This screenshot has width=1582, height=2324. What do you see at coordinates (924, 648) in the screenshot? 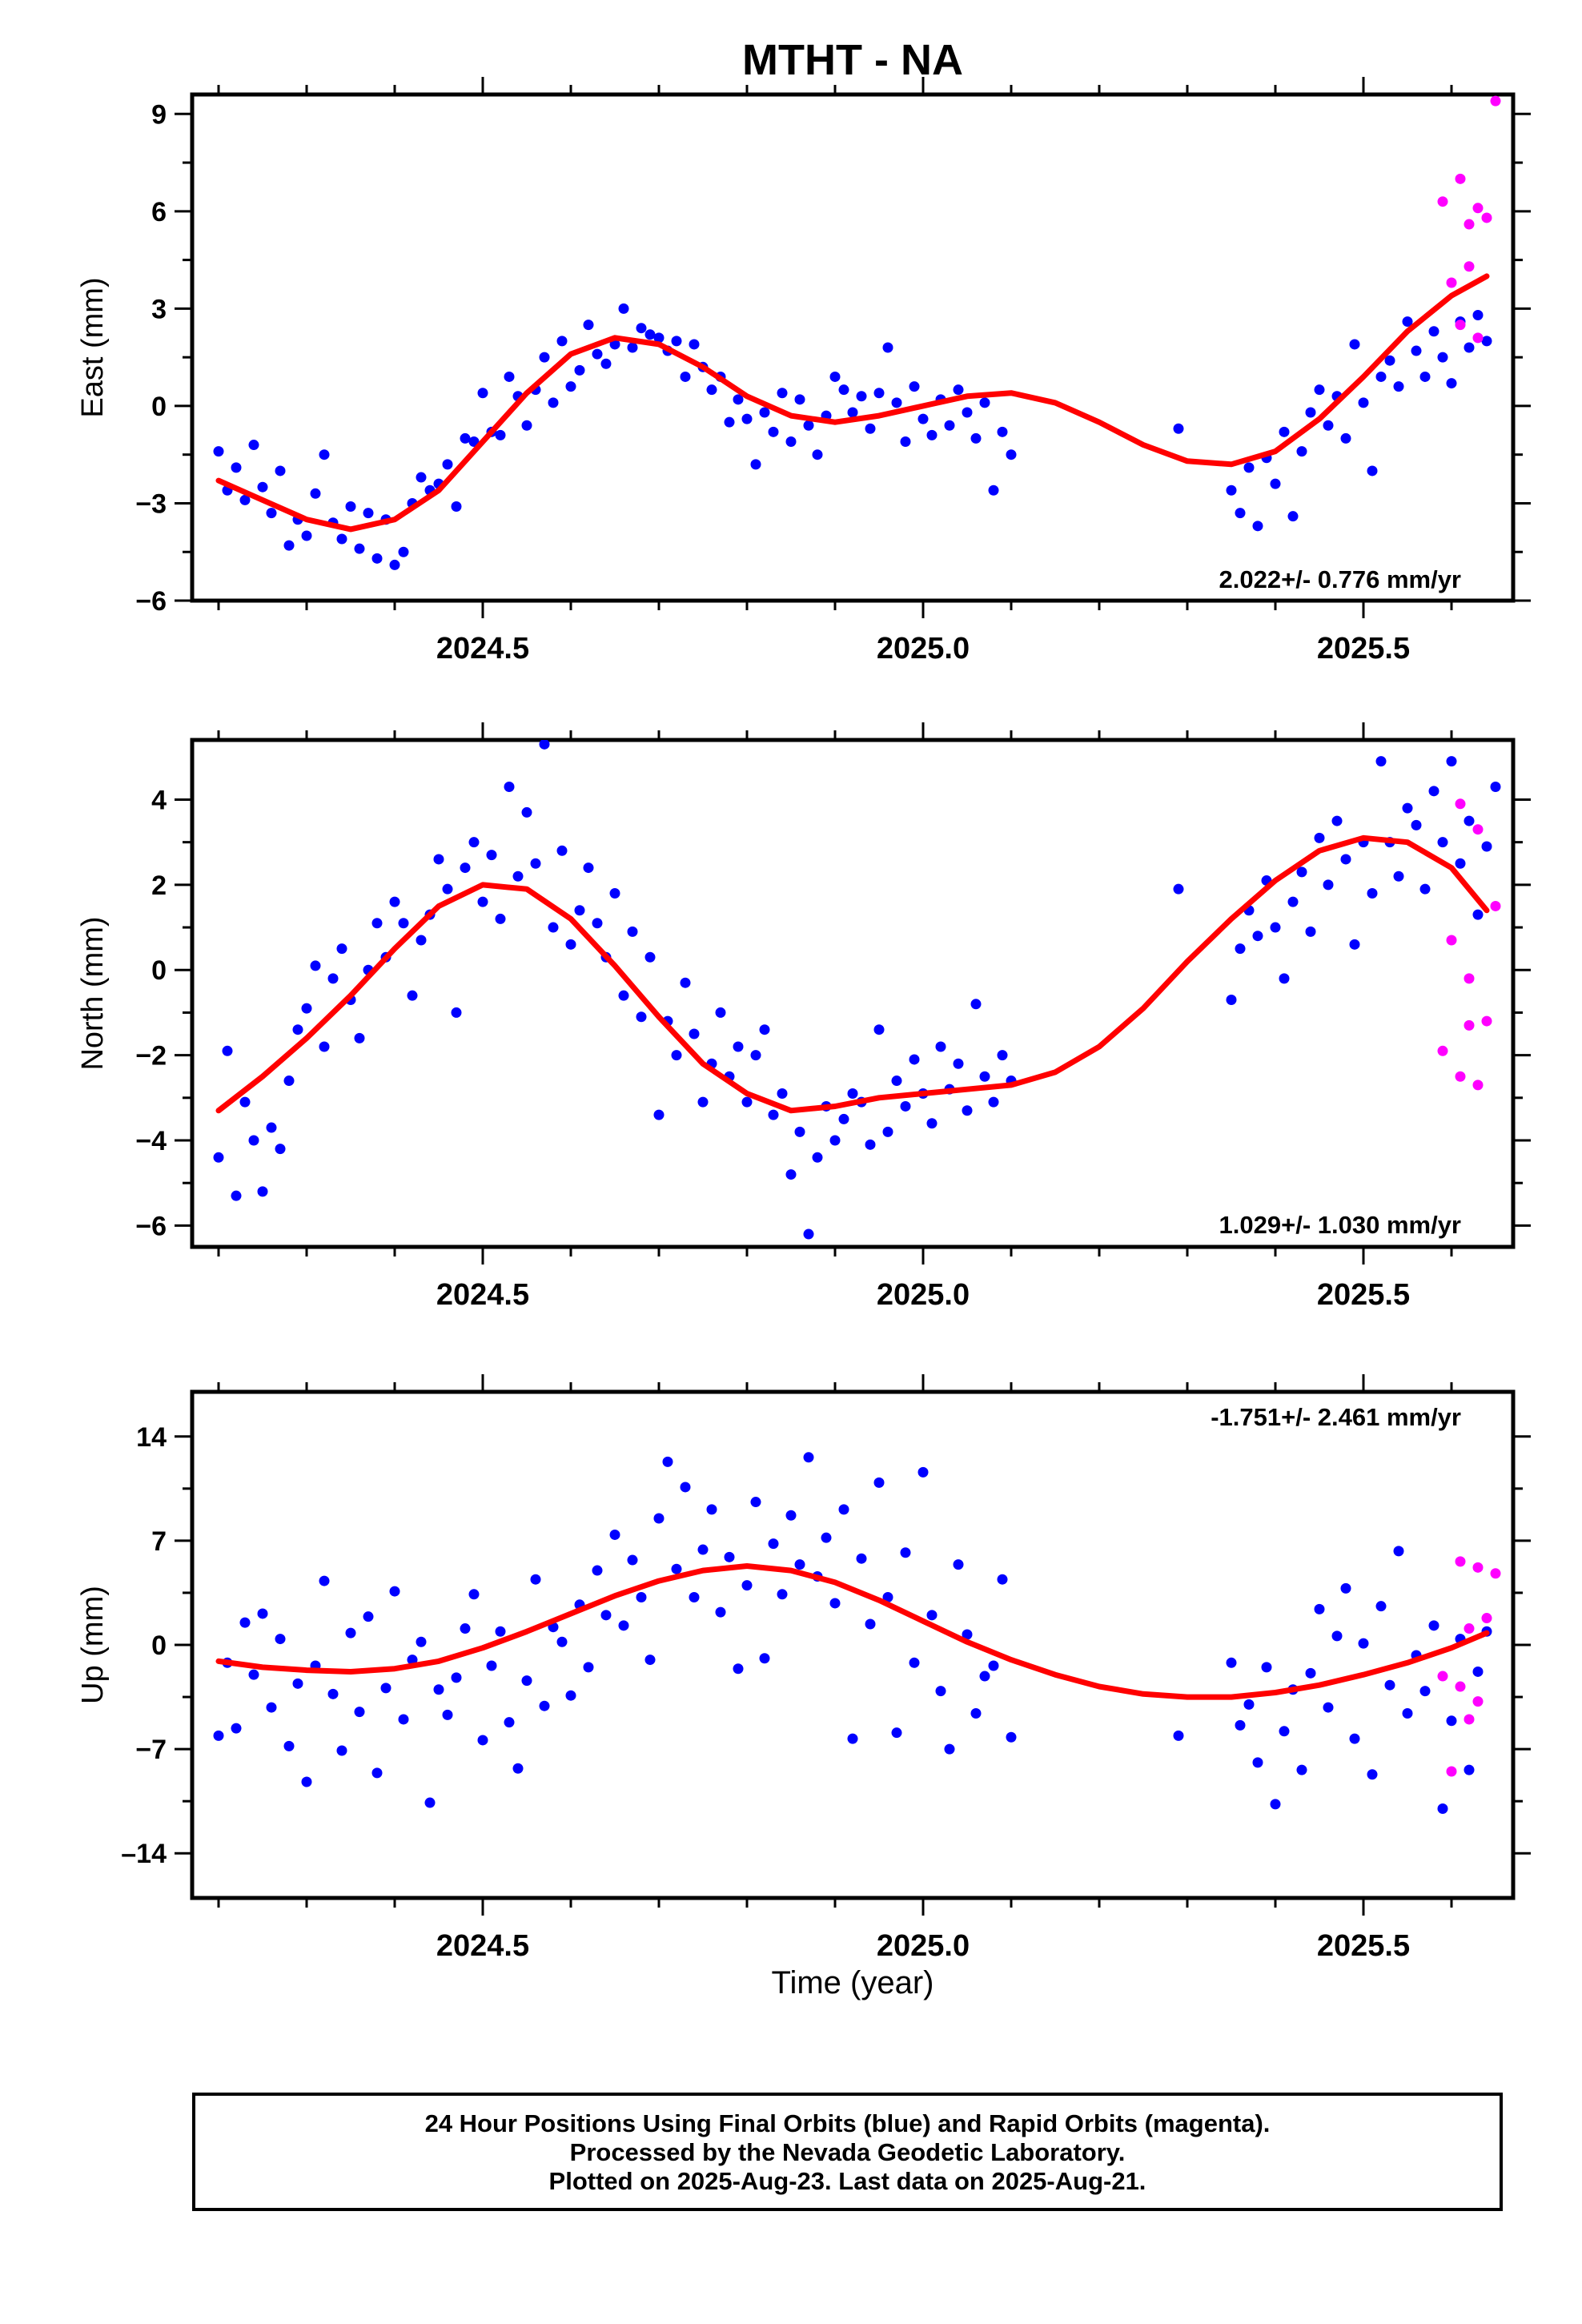
I see `x-tick-label: 2025.0` at bounding box center [924, 648].